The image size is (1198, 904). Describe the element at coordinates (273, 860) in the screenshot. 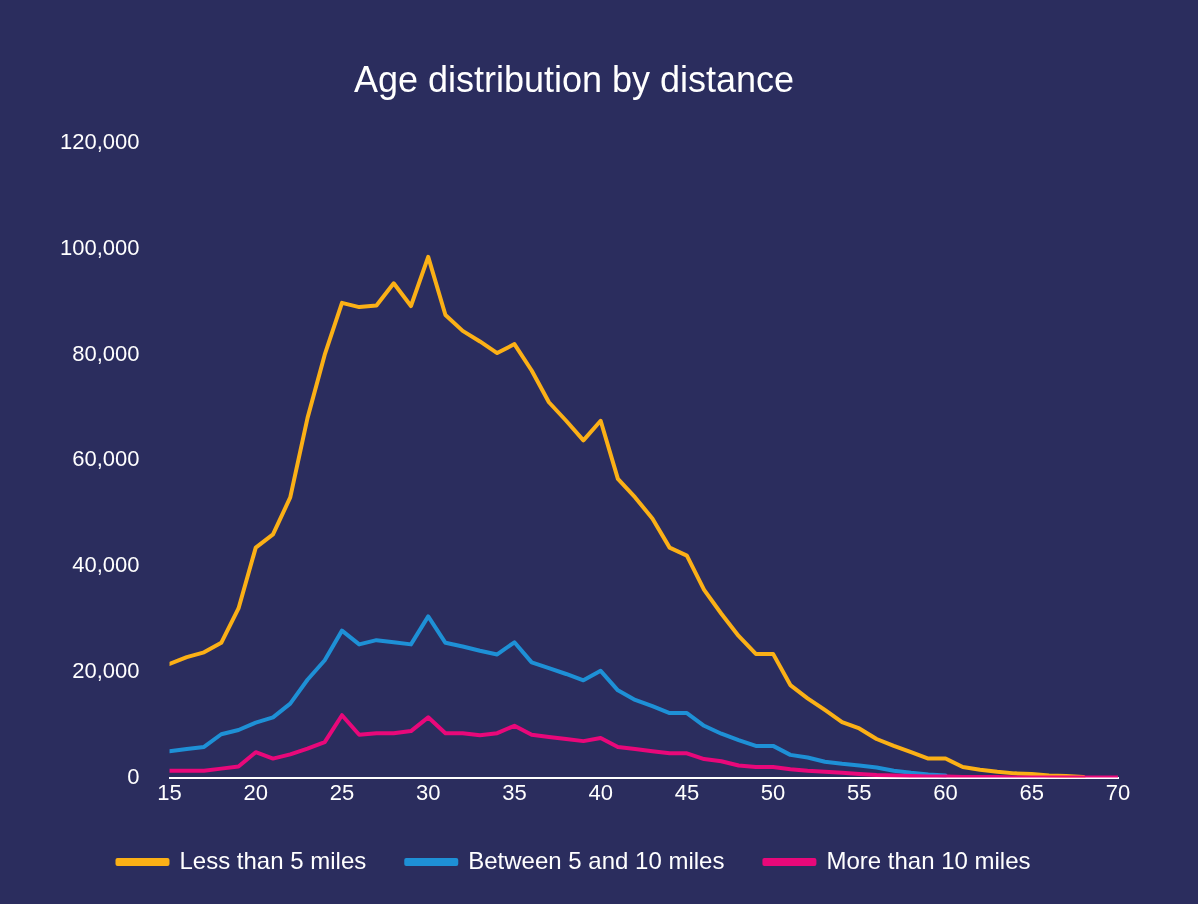

I see `legend-label: Less than 5 miles` at that location.